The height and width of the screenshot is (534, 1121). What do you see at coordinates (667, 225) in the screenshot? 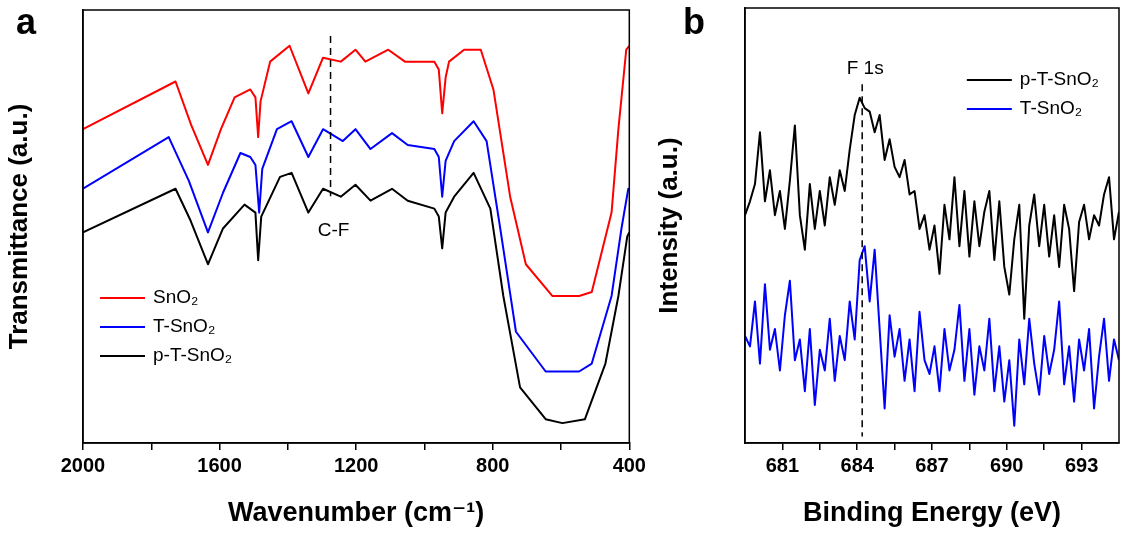
I see `y-axis-title: Intensity (a.u.)` at bounding box center [667, 225].